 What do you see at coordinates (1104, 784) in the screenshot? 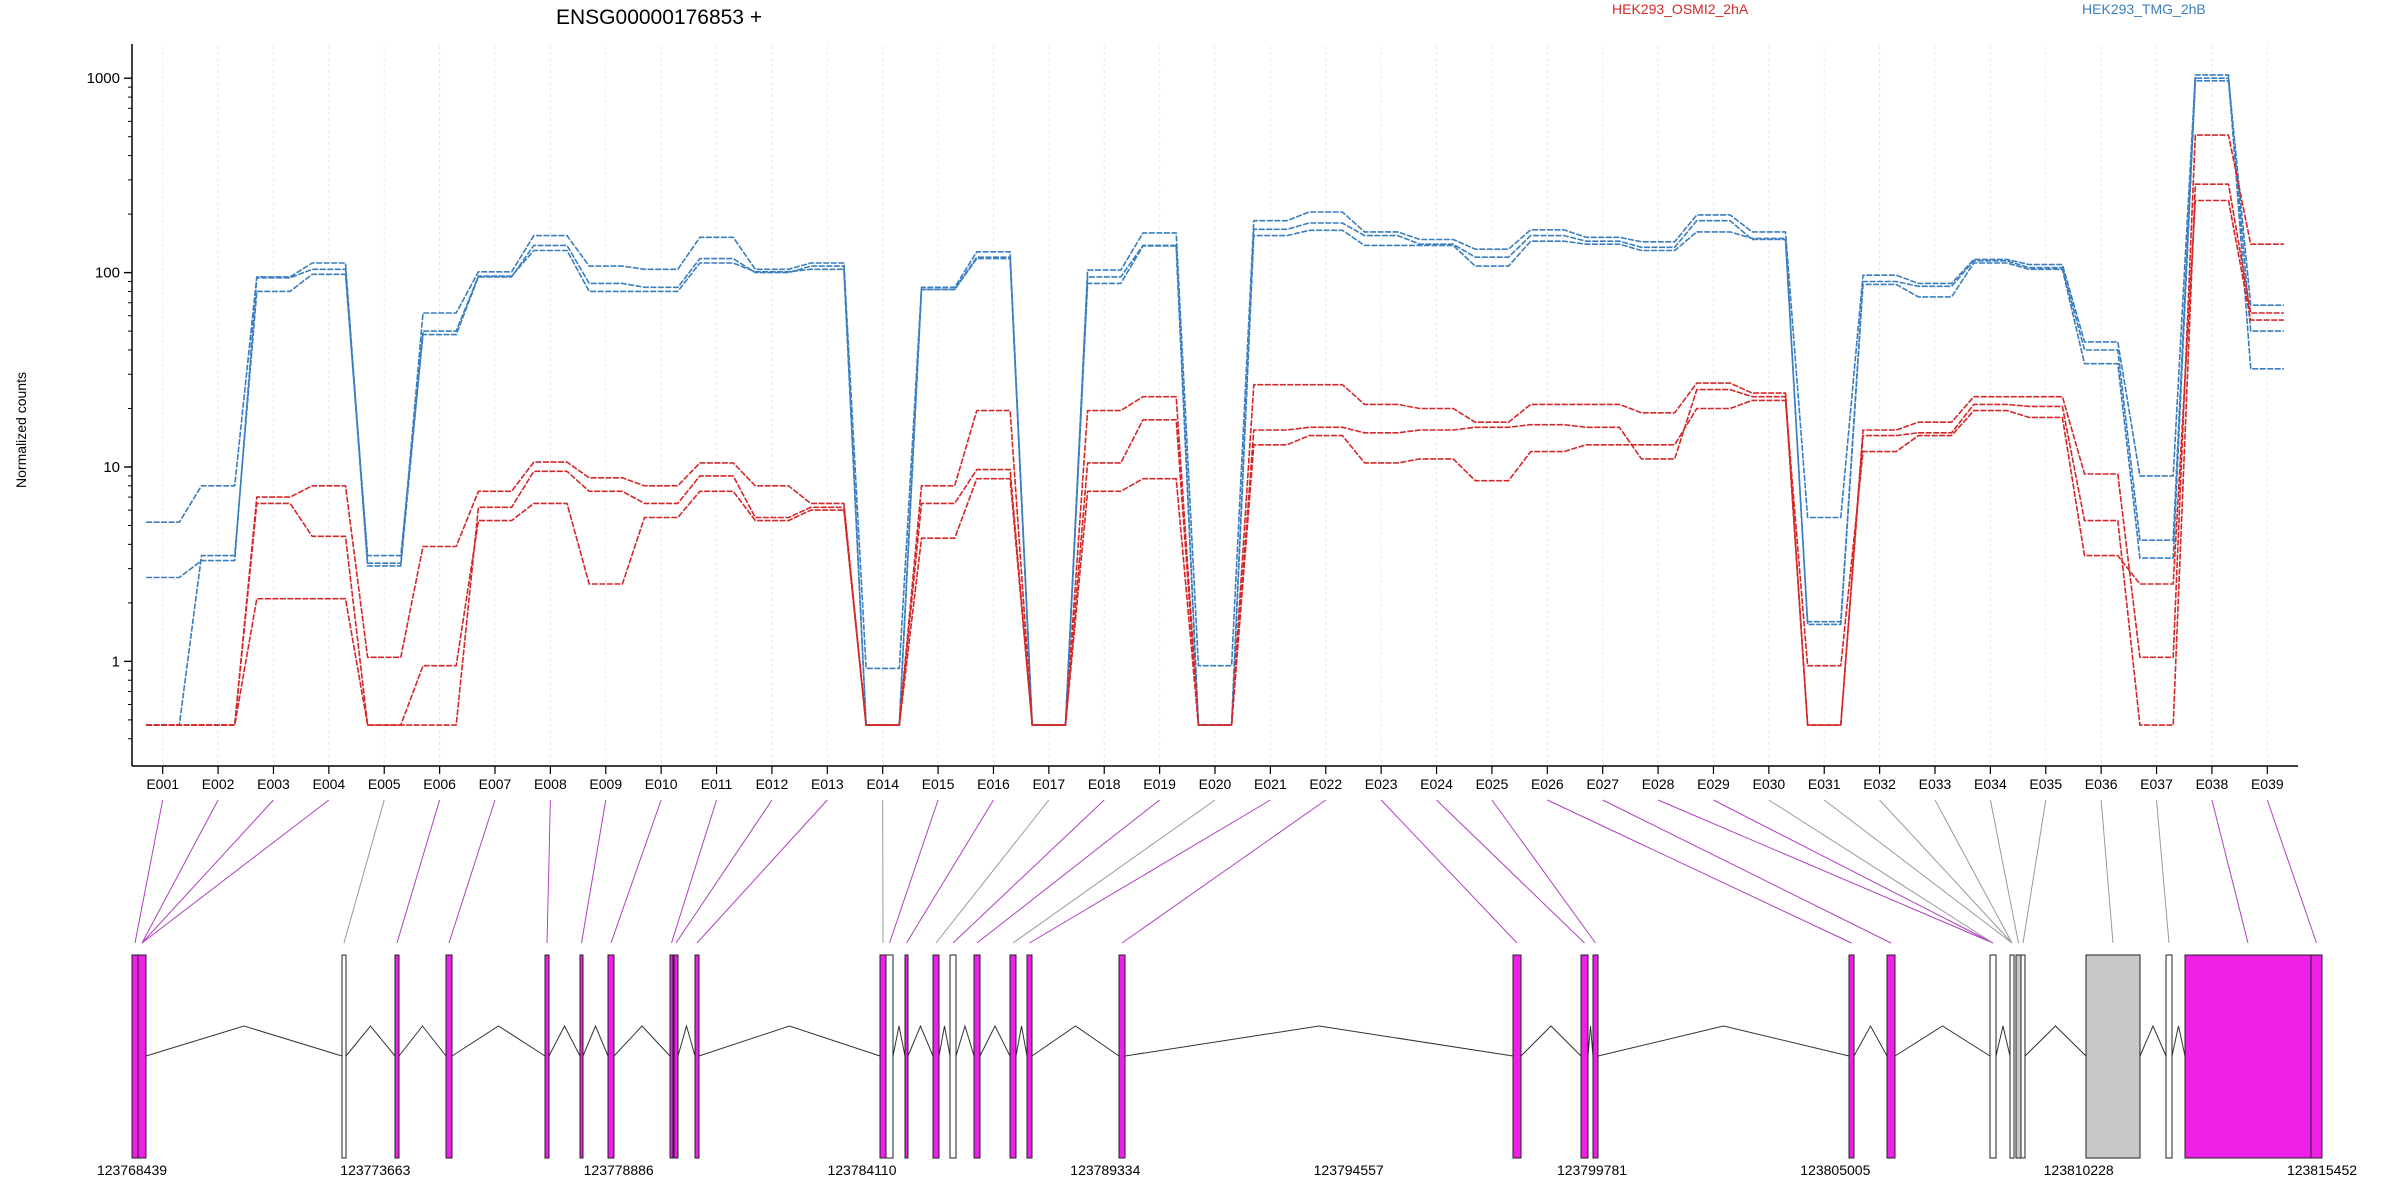
I see `x-tick-label: E018` at bounding box center [1104, 784].